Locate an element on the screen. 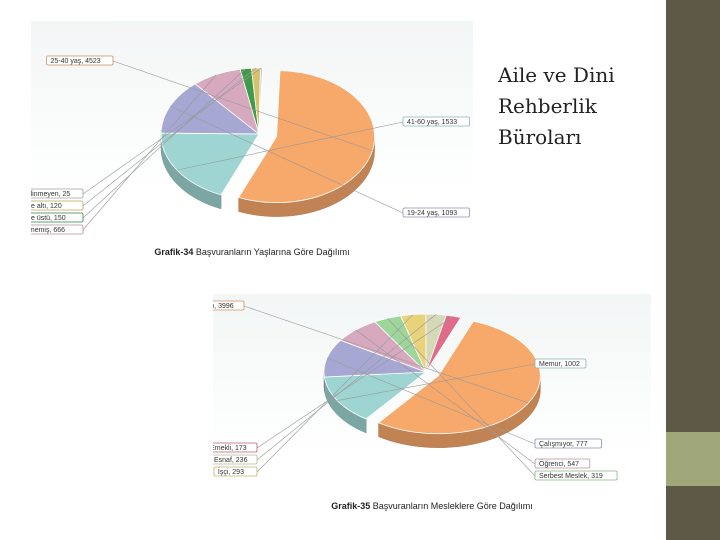 This screenshot has height=540, width=720. data-label-ev-hanimi: Ev Hanımı, 3996 is located at coordinates (223, 306).